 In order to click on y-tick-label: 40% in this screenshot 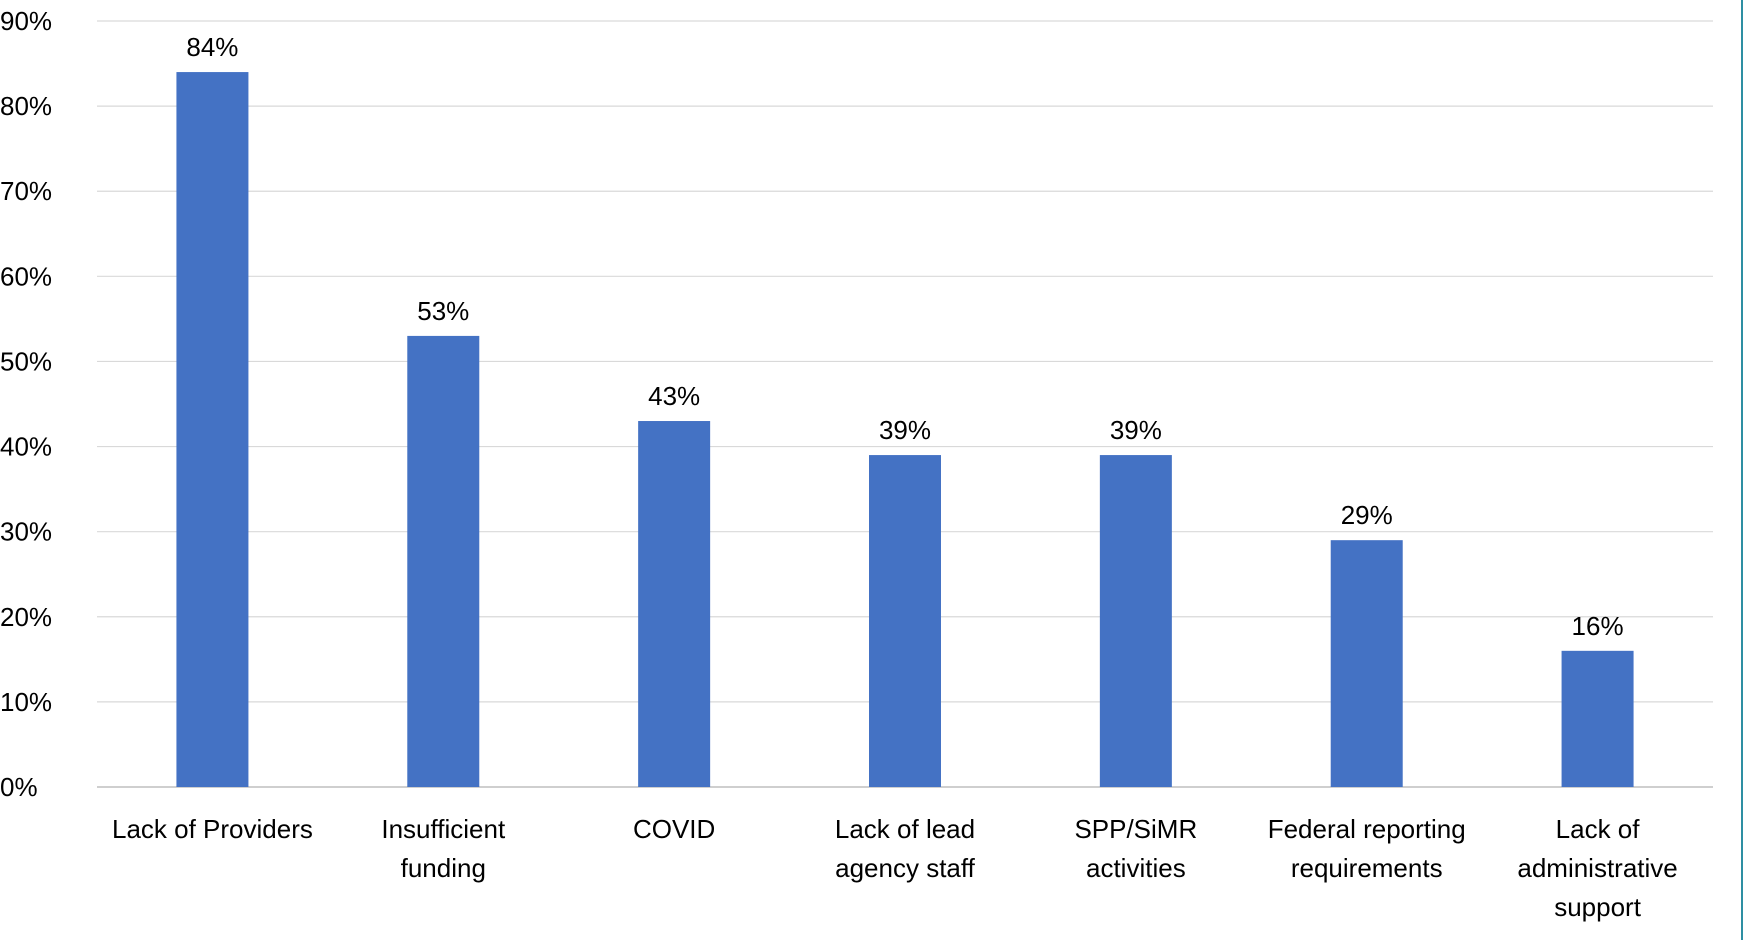, I will do `click(26, 447)`.